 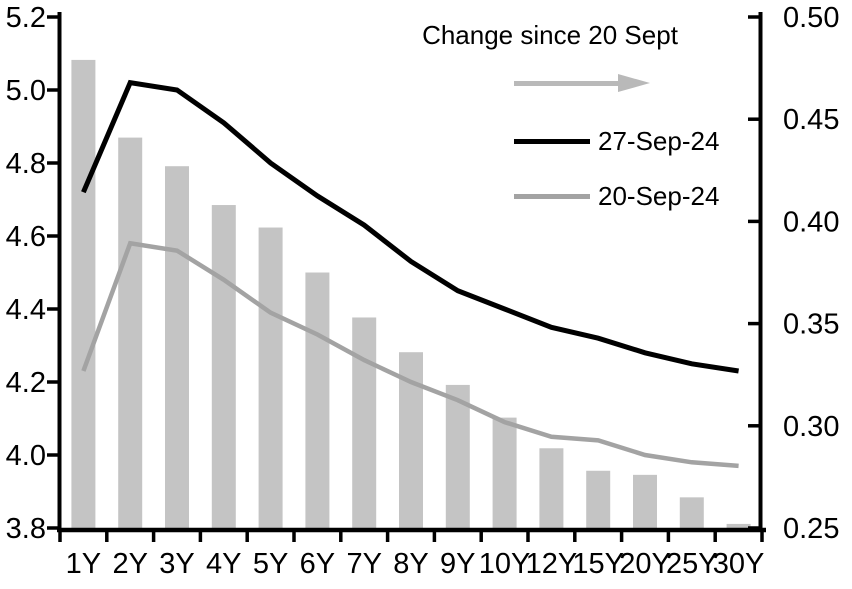 What do you see at coordinates (364, 423) in the screenshot?
I see `bar-7Y` at bounding box center [364, 423].